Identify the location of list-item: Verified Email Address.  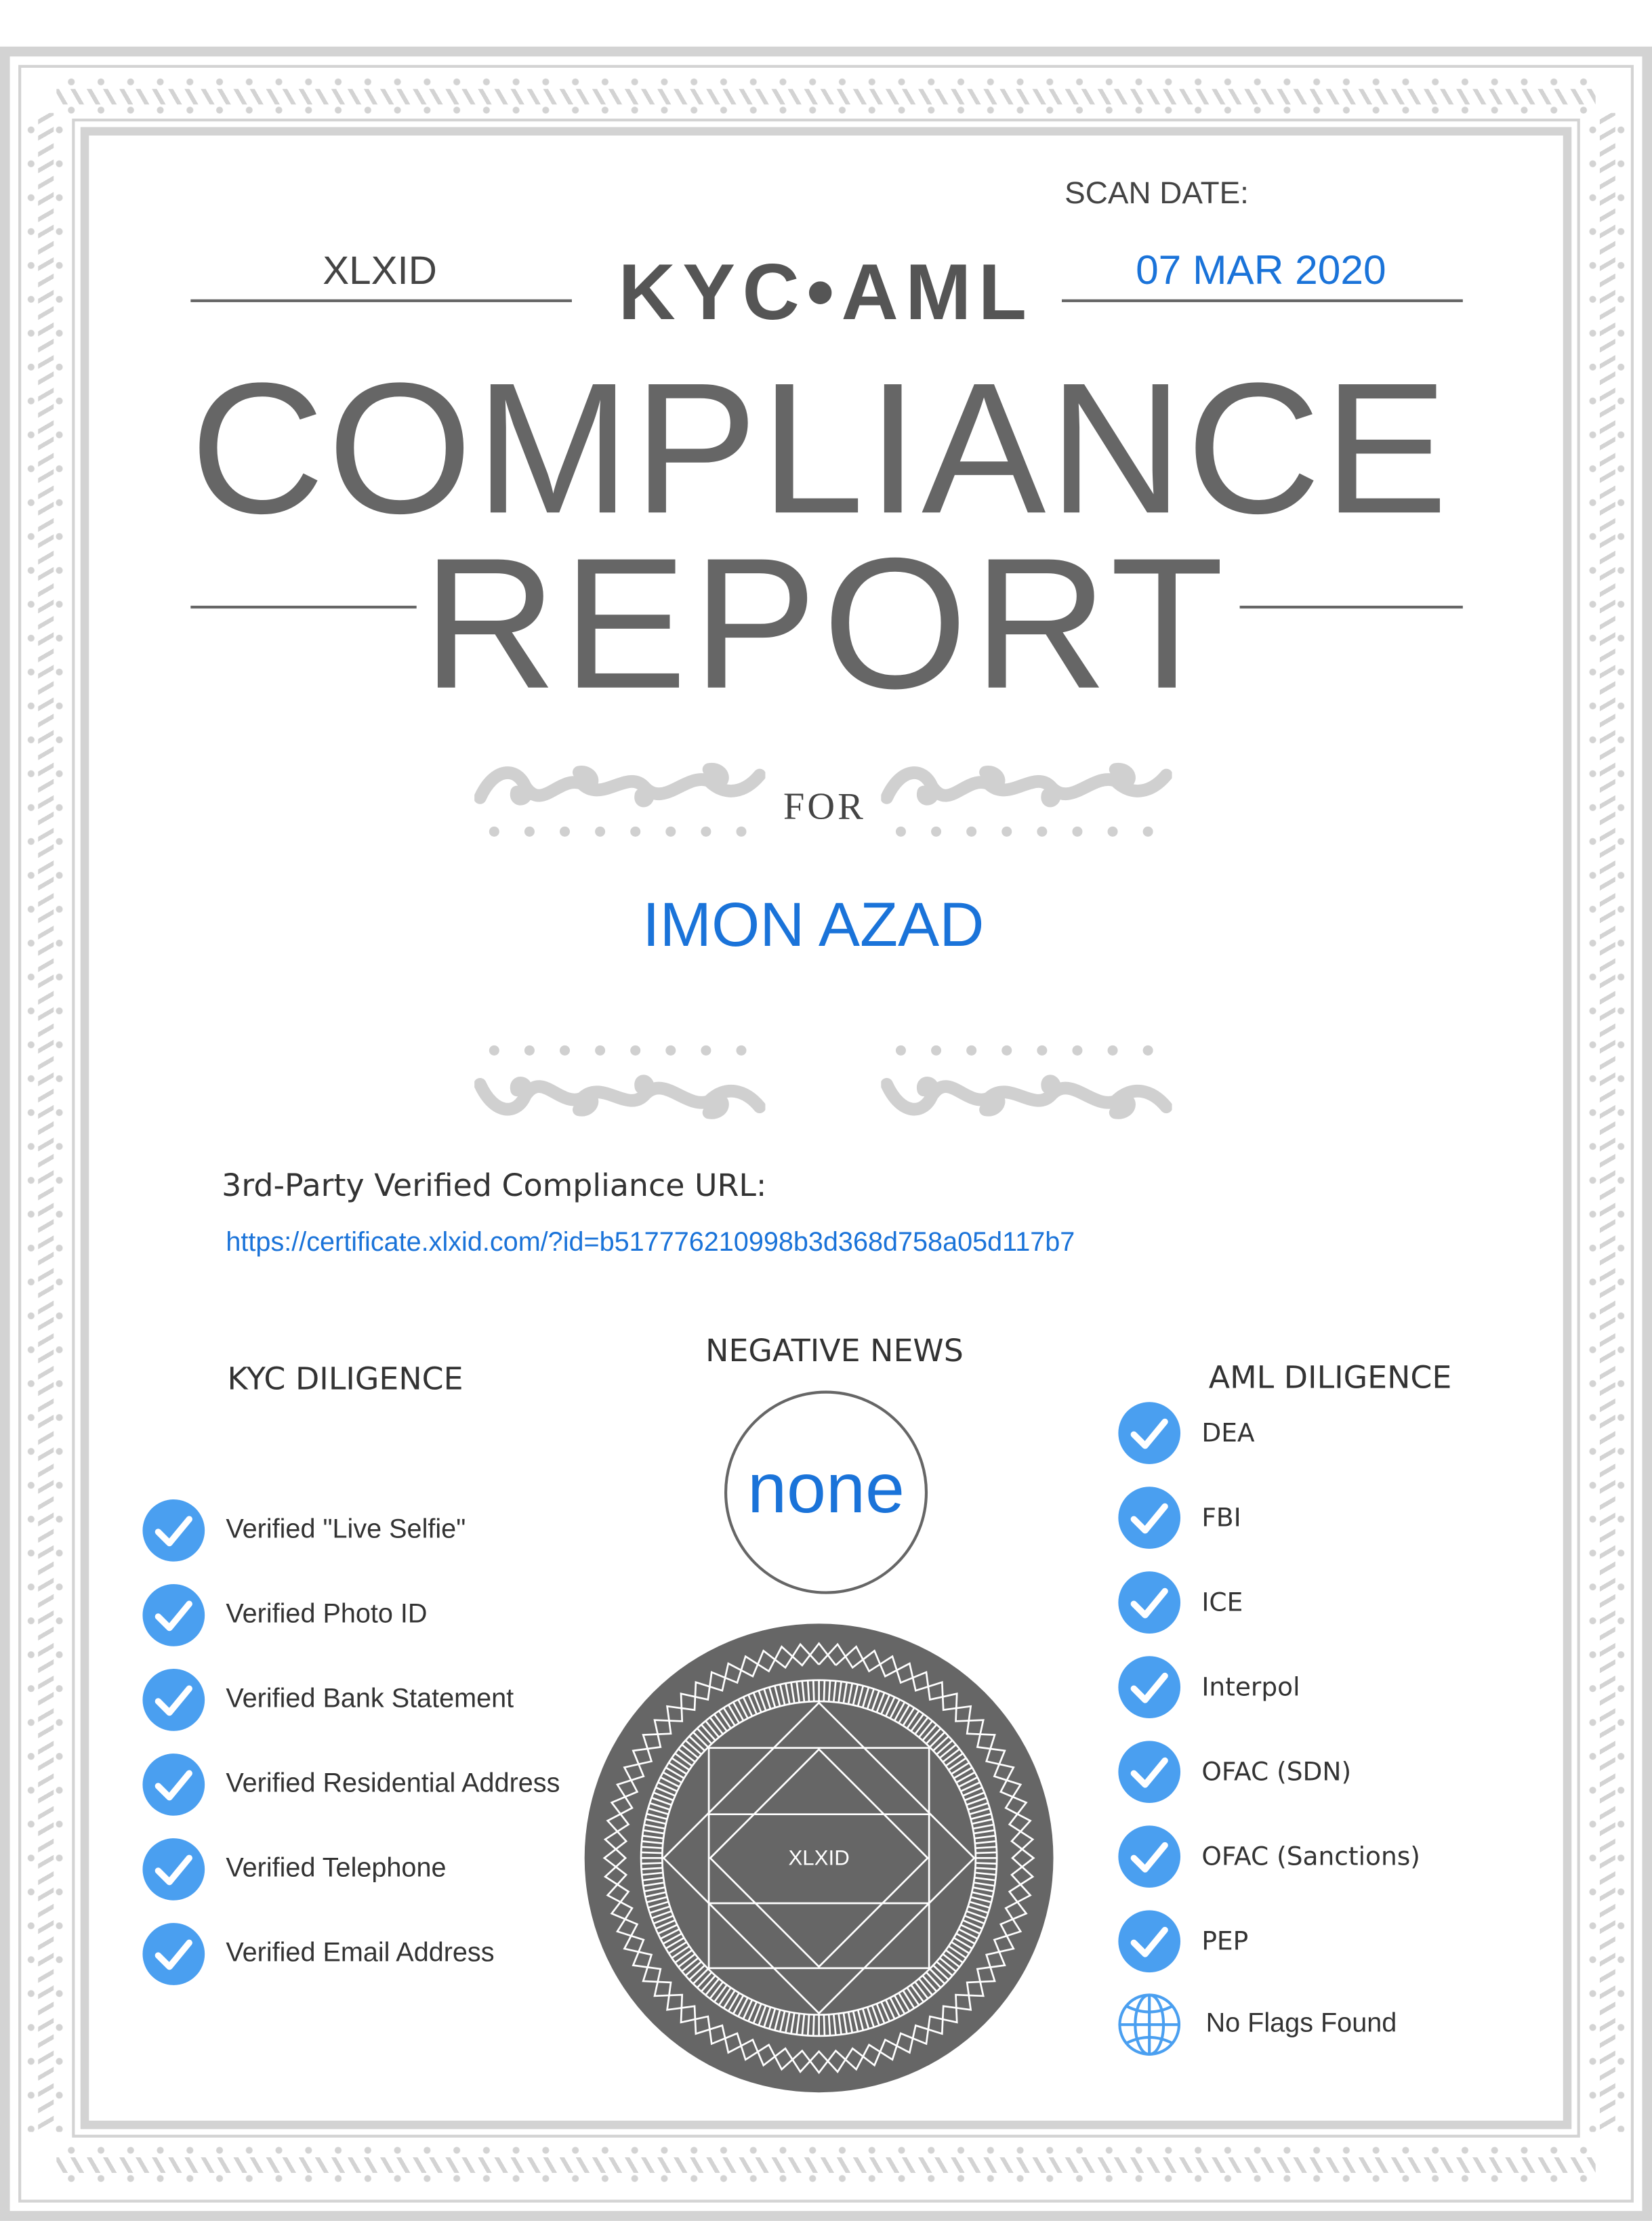
(318, 1955).